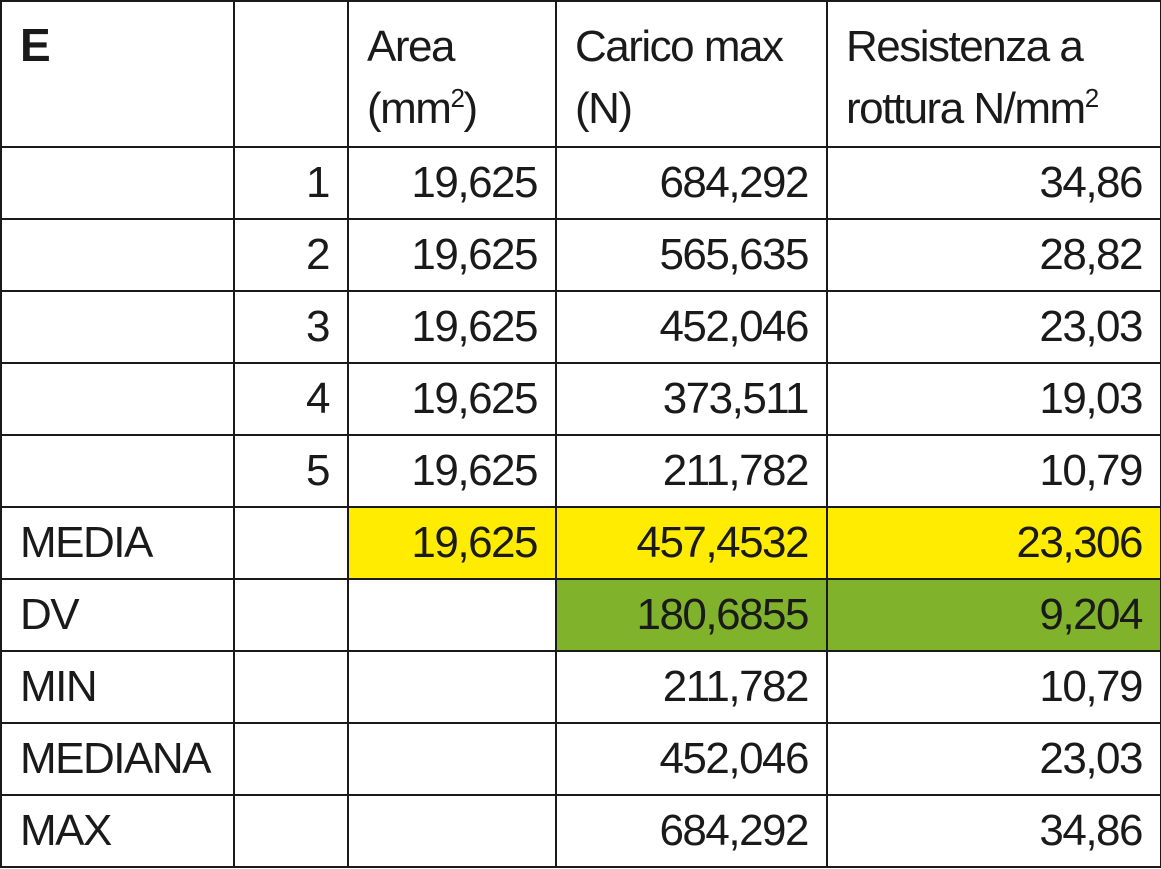  Describe the element at coordinates (117, 758) in the screenshot. I see `row-label: MEDIANA` at that location.